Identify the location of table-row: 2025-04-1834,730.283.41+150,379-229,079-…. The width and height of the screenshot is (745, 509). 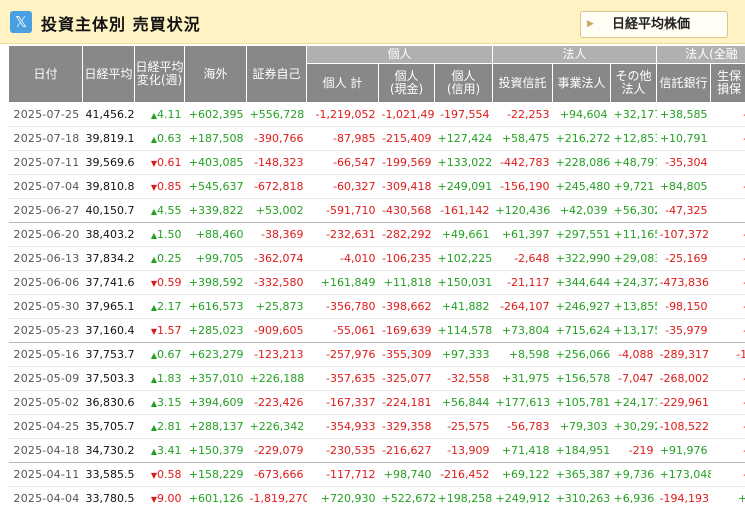
(376, 450).